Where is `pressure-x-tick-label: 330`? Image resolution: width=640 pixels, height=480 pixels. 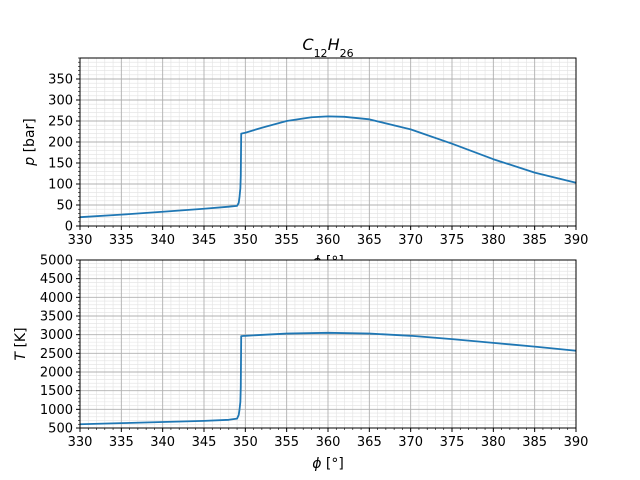
pressure-x-tick-label: 330 is located at coordinates (80, 240).